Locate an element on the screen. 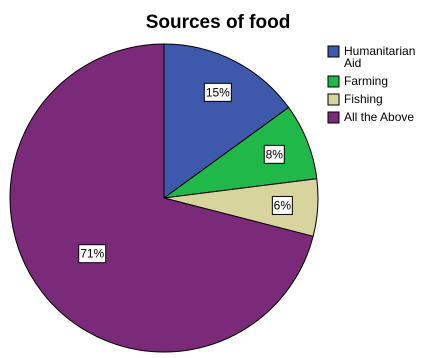 This screenshot has width=427, height=358. slice-value-label: 8% is located at coordinates (275, 154).